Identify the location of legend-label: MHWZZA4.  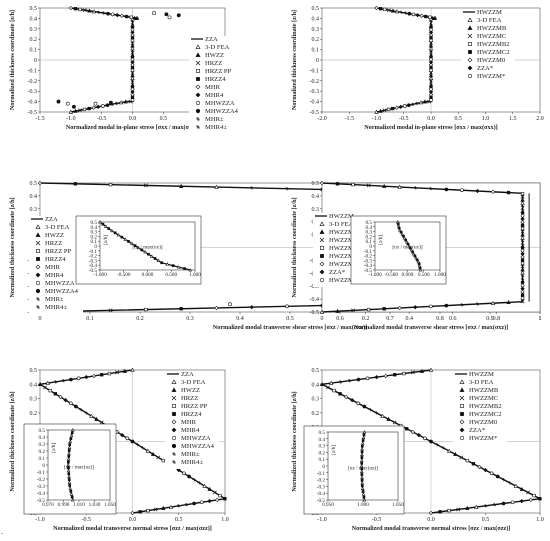
(198, 446).